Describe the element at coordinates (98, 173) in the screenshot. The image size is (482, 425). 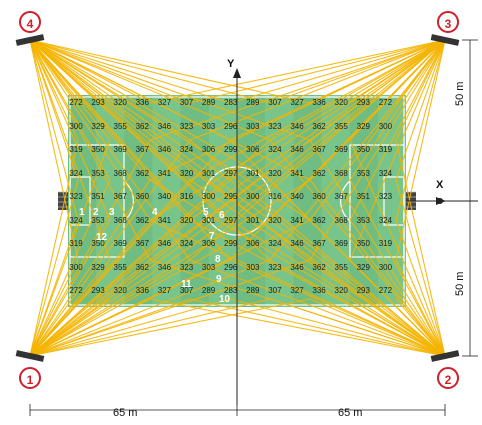
I see `illuminance-value: 353` at that location.